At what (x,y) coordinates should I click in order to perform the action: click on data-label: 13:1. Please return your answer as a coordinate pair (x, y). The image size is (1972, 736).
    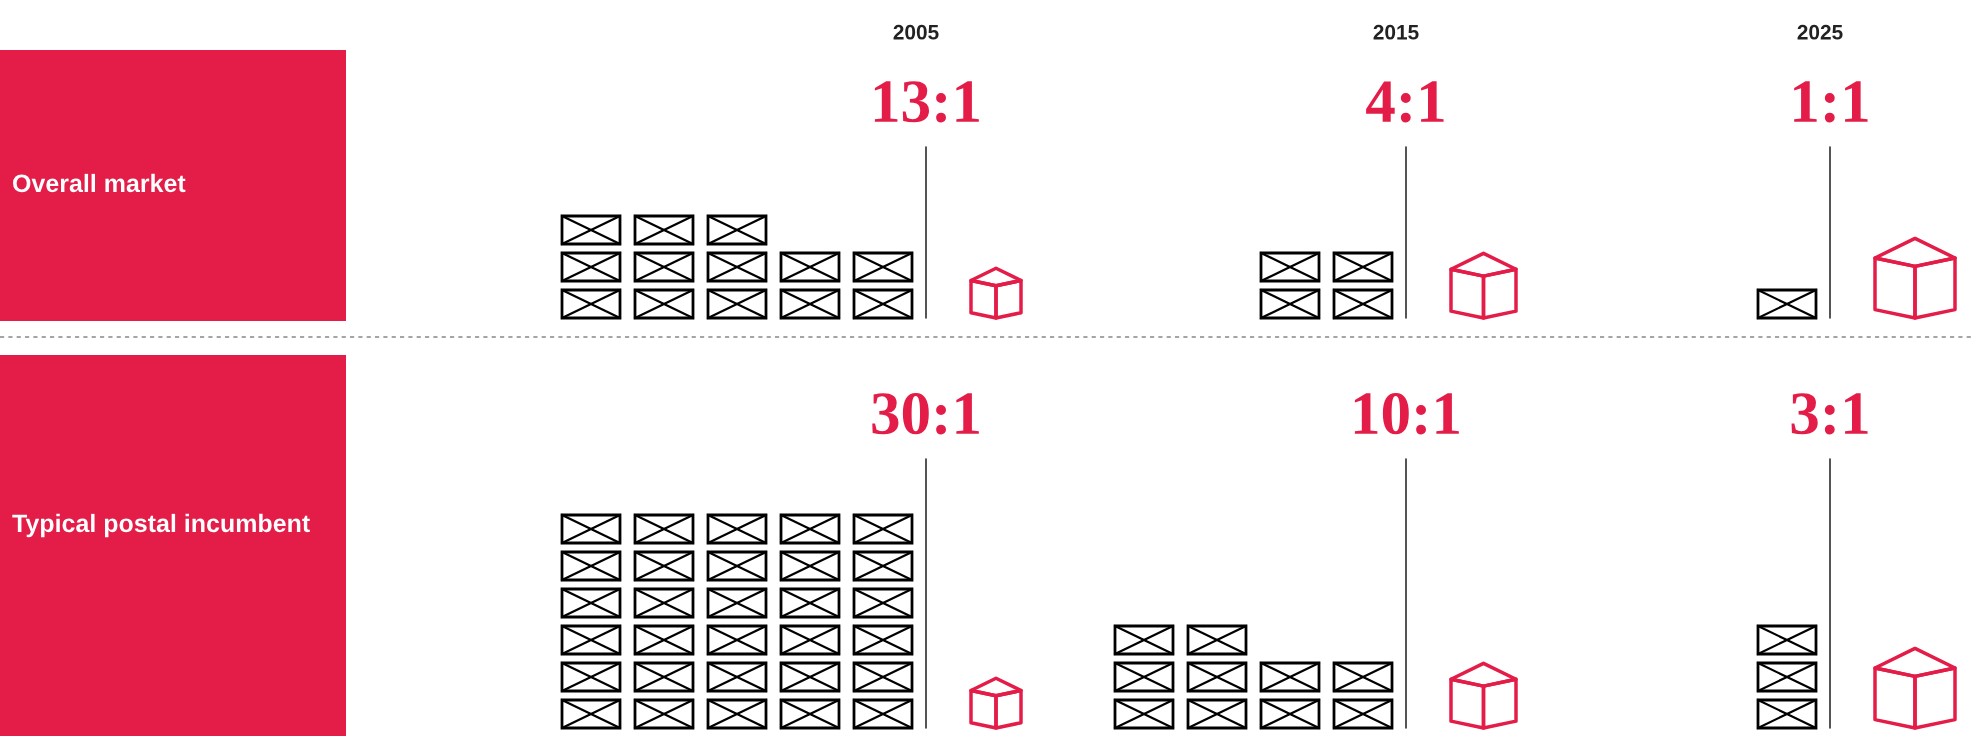
    Looking at the image, I should click on (926, 102).